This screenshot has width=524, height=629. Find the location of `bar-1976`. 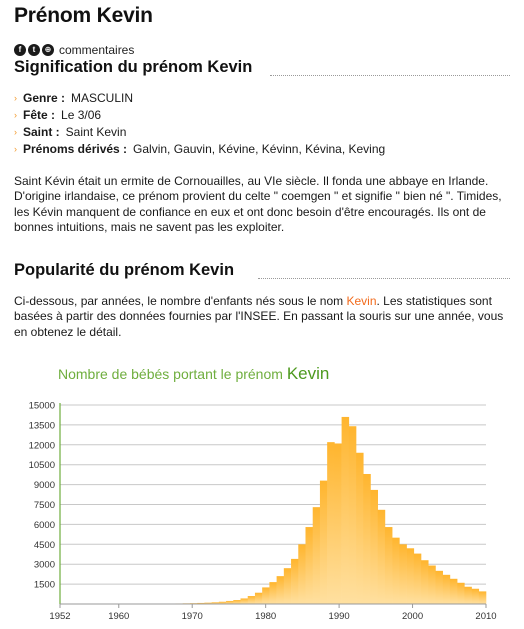

bar-1976 is located at coordinates (237, 602).